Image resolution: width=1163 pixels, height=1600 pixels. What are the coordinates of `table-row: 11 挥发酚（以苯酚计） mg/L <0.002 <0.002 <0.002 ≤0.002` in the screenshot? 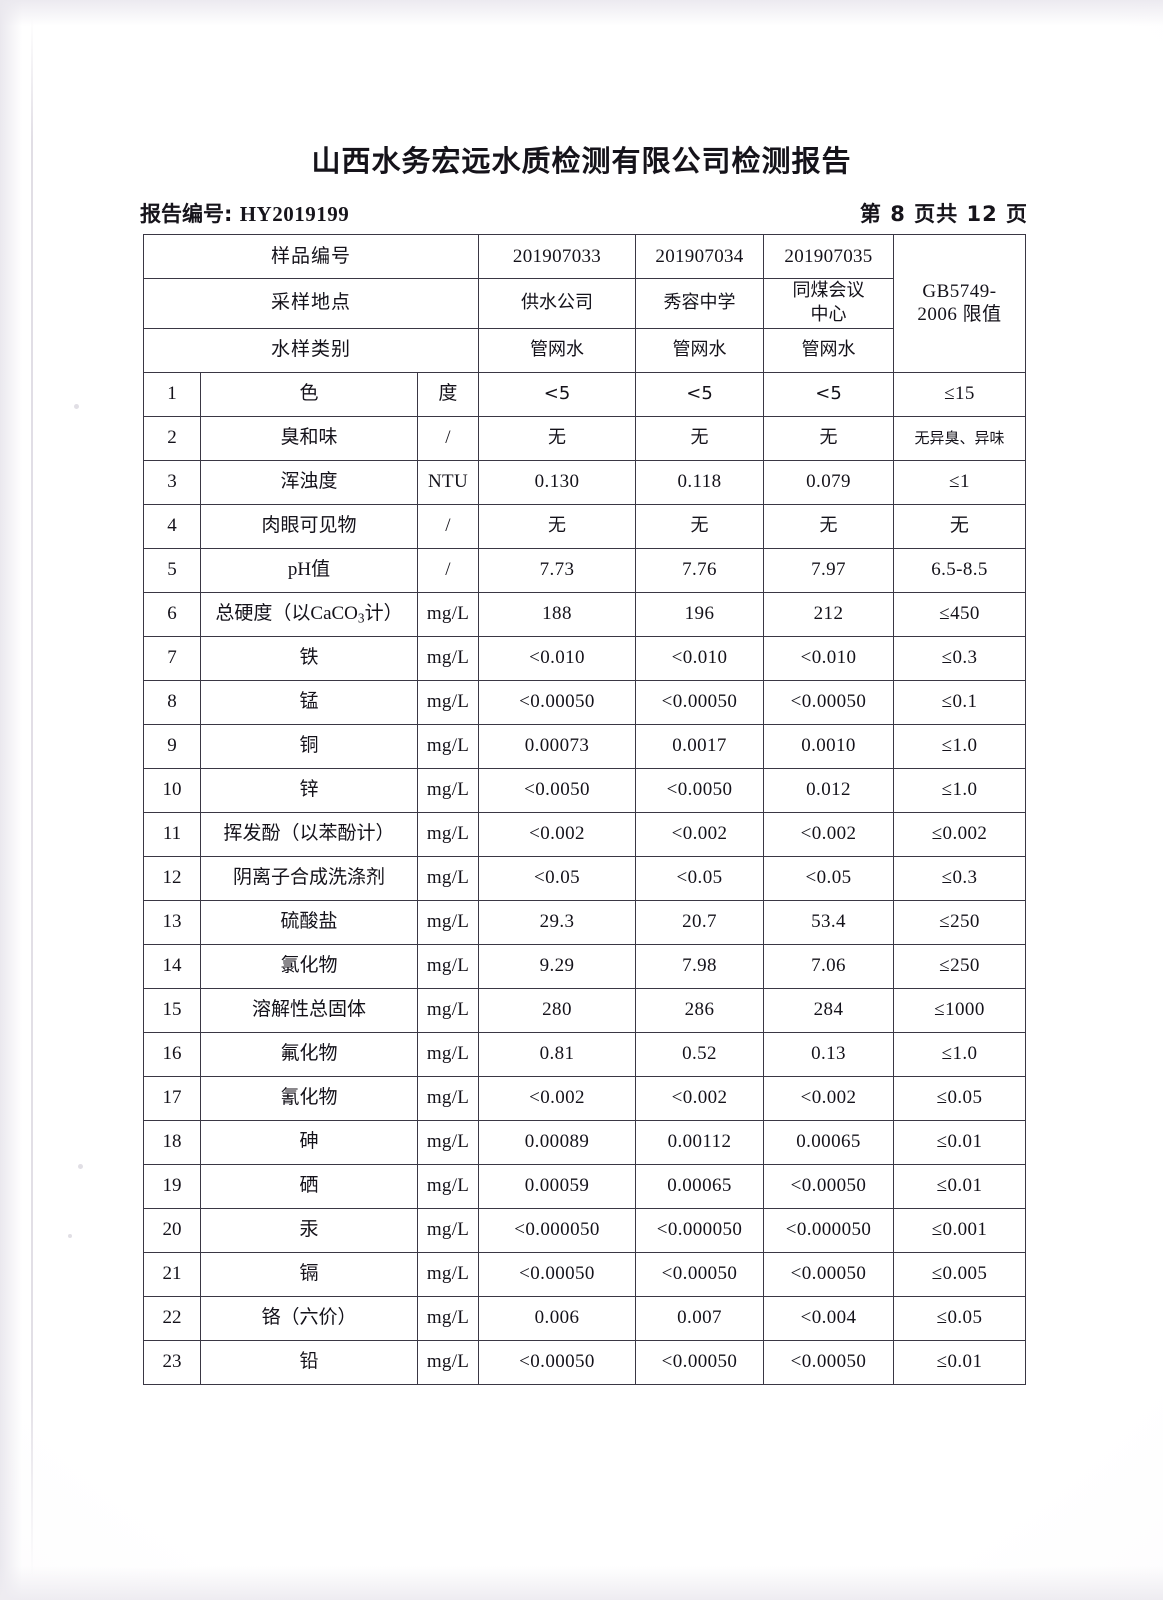 It's located at (585, 834).